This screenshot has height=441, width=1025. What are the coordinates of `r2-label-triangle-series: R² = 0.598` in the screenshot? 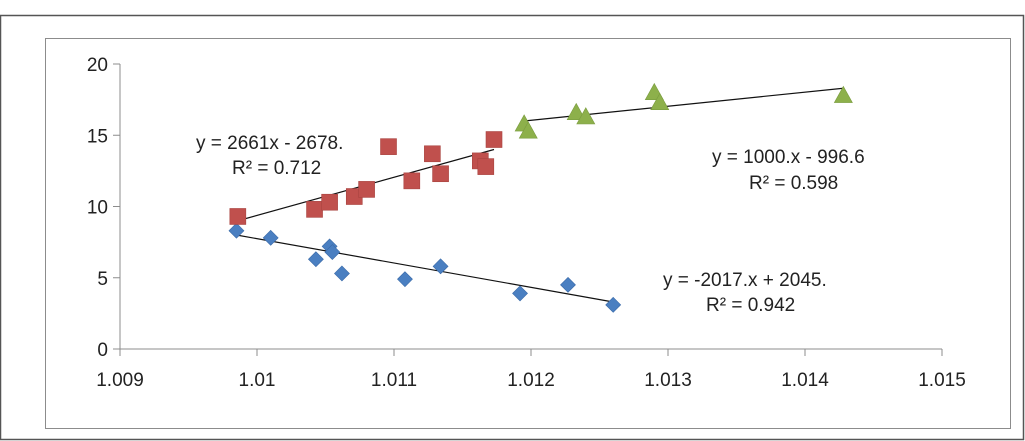 It's located at (793, 183).